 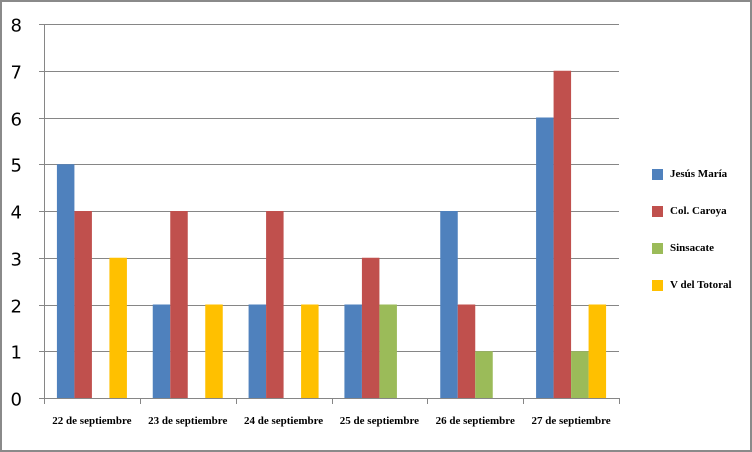 What do you see at coordinates (91, 421) in the screenshot?
I see `x-tick-label: 22 de septiembre` at bounding box center [91, 421].